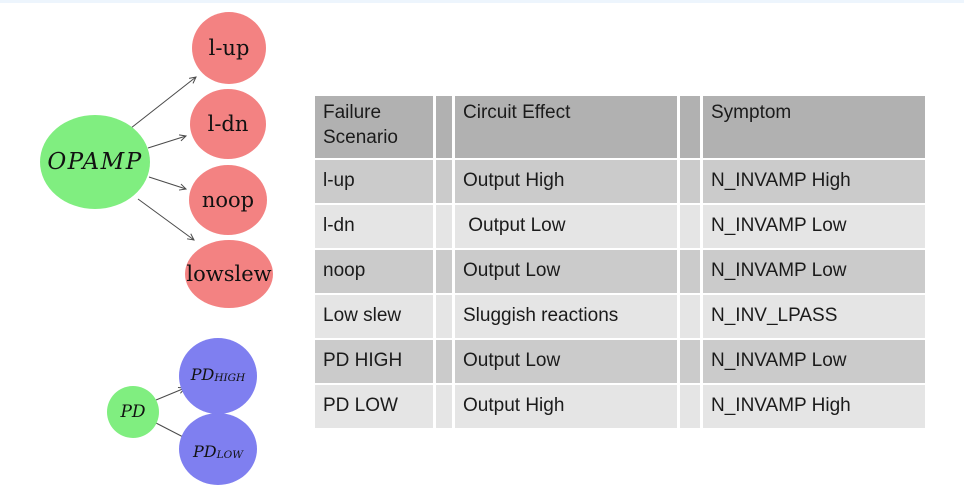 This screenshot has width=964, height=492. I want to click on top-border, so click(482, 1).